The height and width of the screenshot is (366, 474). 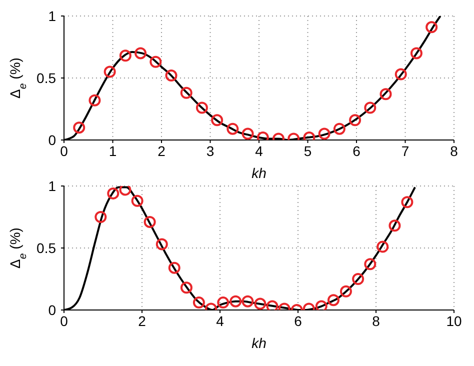 What do you see at coordinates (405, 150) in the screenshot?
I see `x-tick-label: 7` at bounding box center [405, 150].